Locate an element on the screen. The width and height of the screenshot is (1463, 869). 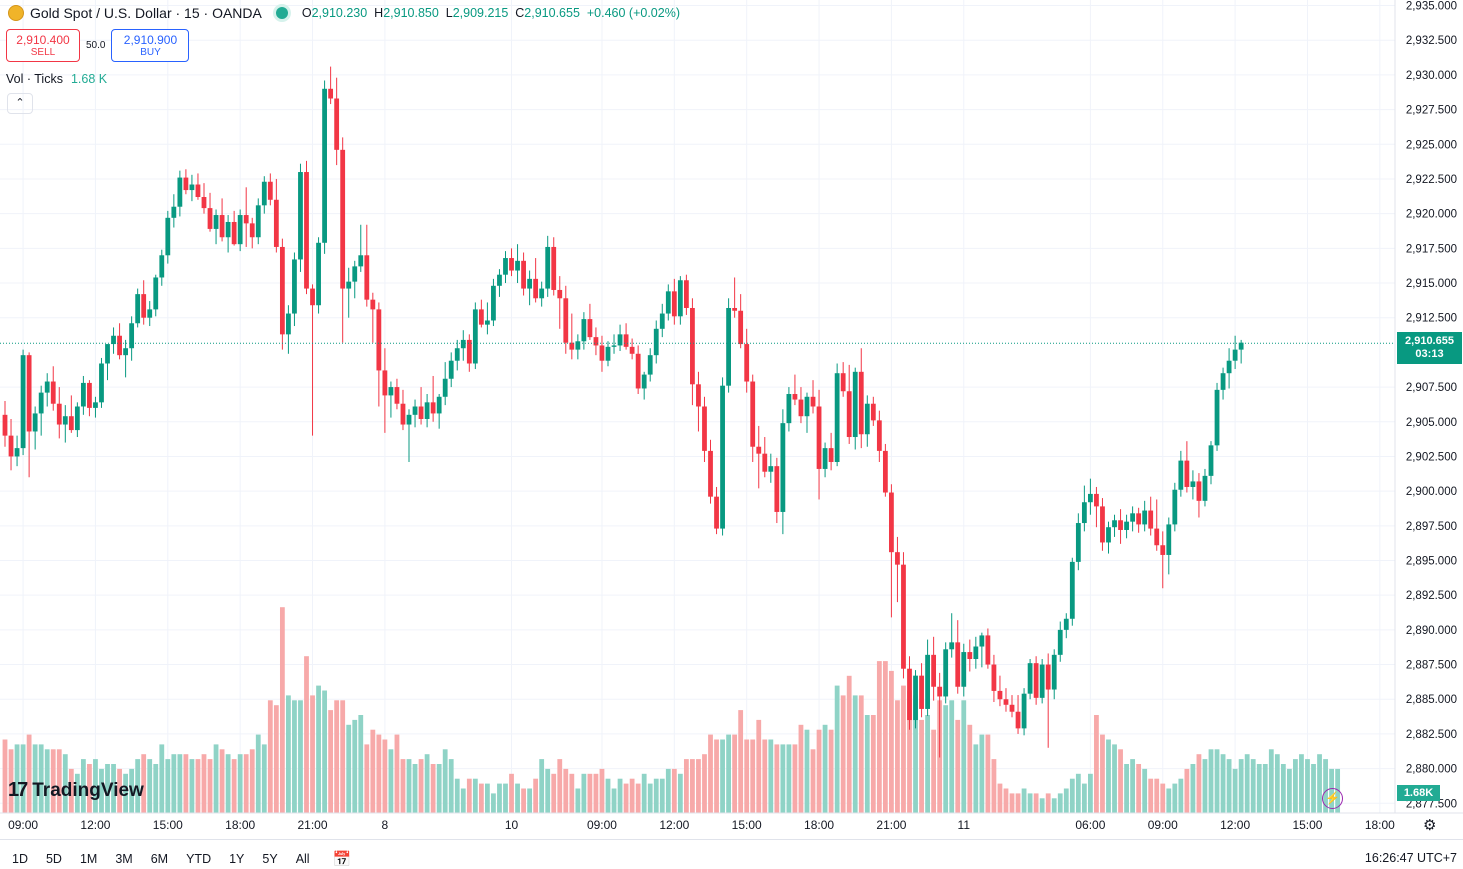
last-volume-tag: 1.68K is located at coordinates (1418, 793).